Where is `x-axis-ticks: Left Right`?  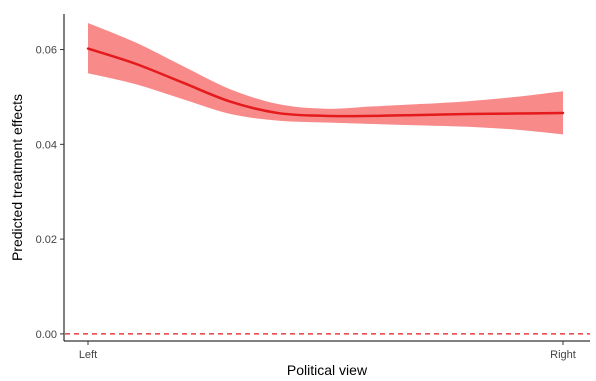 x-axis-ticks: Left Right is located at coordinates (327, 351).